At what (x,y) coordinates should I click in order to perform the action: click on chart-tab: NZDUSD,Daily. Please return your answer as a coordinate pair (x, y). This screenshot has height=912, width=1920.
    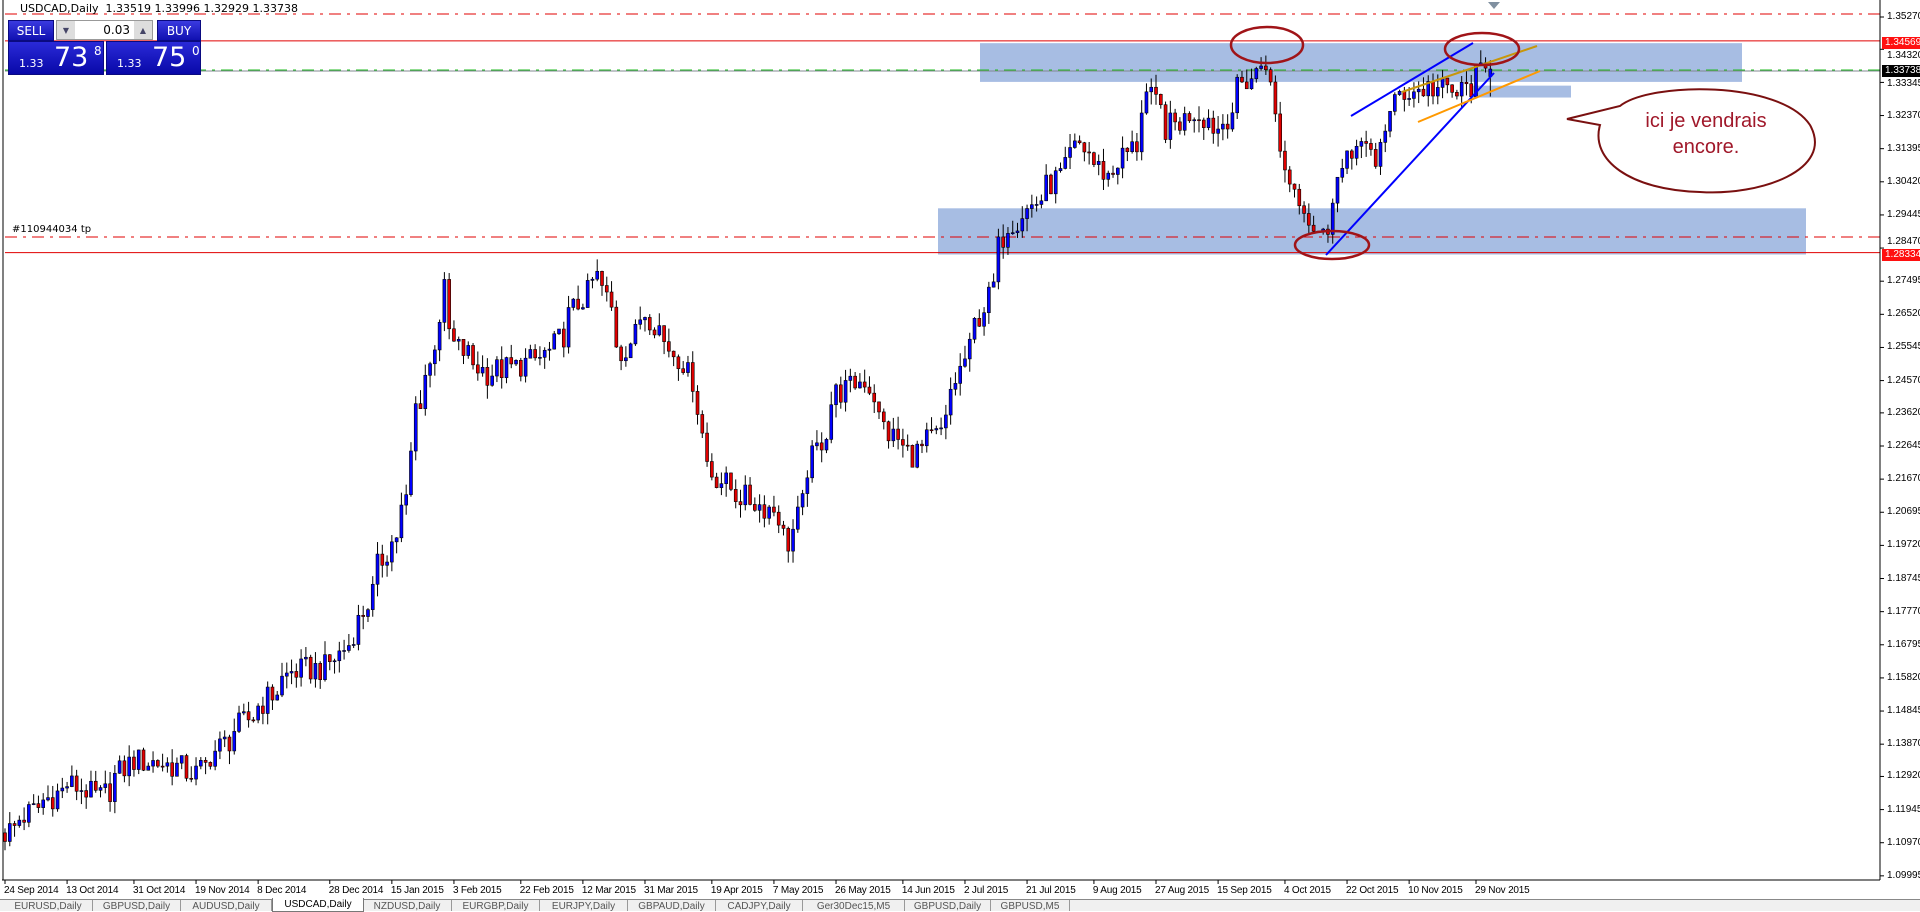
    Looking at the image, I should click on (407, 905).